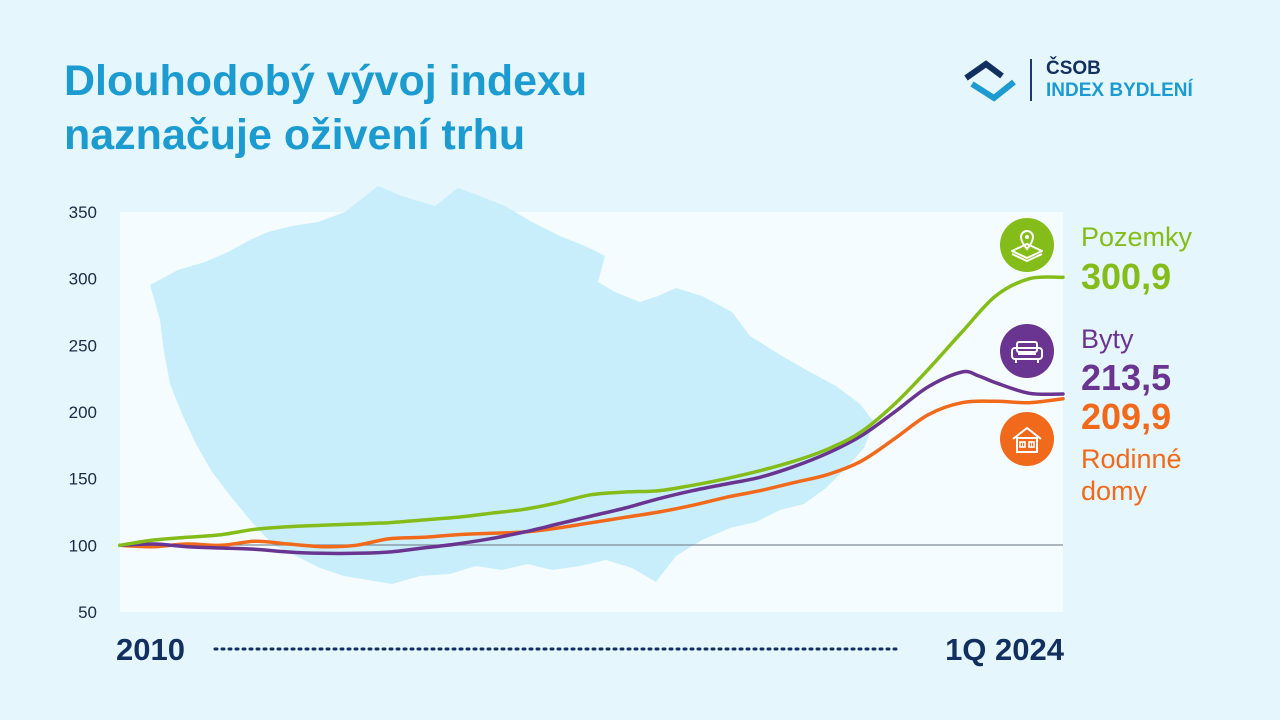 Image resolution: width=1280 pixels, height=720 pixels. What do you see at coordinates (1126, 377) in the screenshot?
I see `legend-byty-value: 213,5` at bounding box center [1126, 377].